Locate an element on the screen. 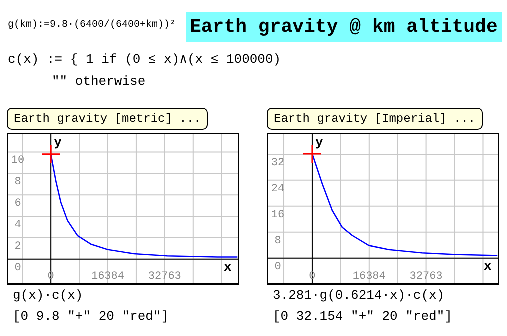  y-tick-label: 4 is located at coordinates (18, 225).